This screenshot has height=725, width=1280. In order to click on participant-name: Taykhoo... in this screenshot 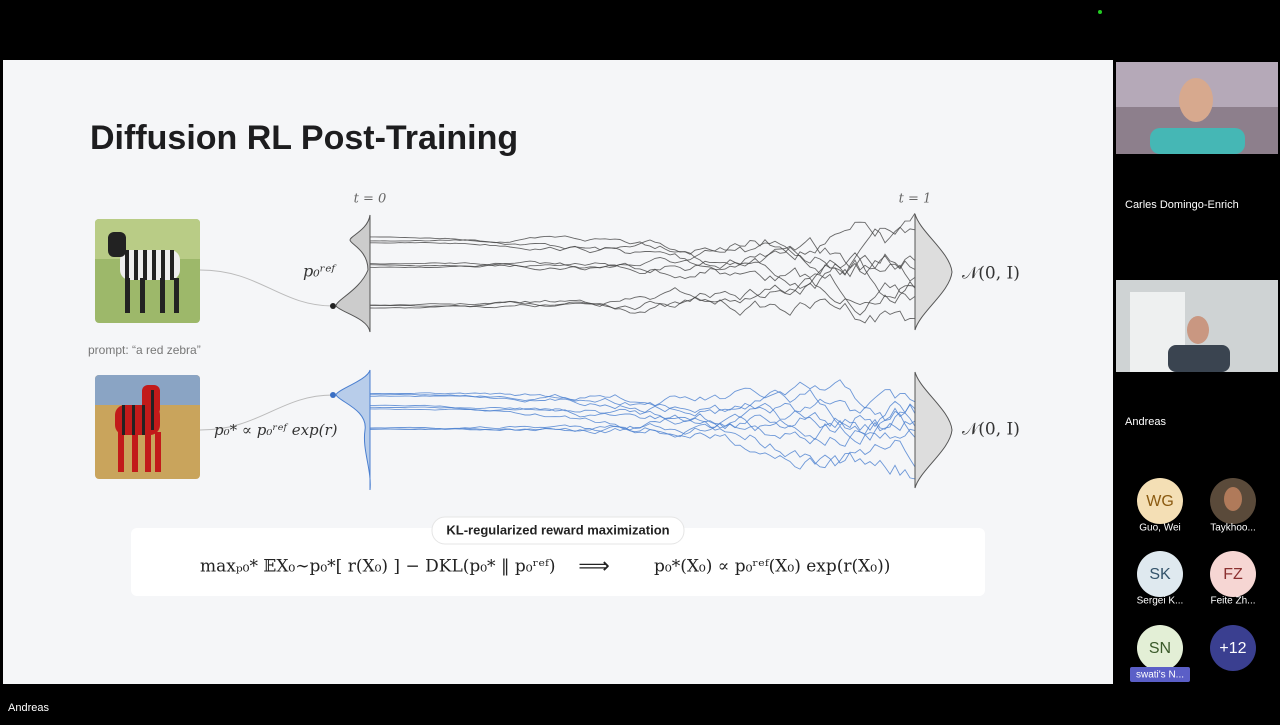, I will do `click(1233, 528)`.